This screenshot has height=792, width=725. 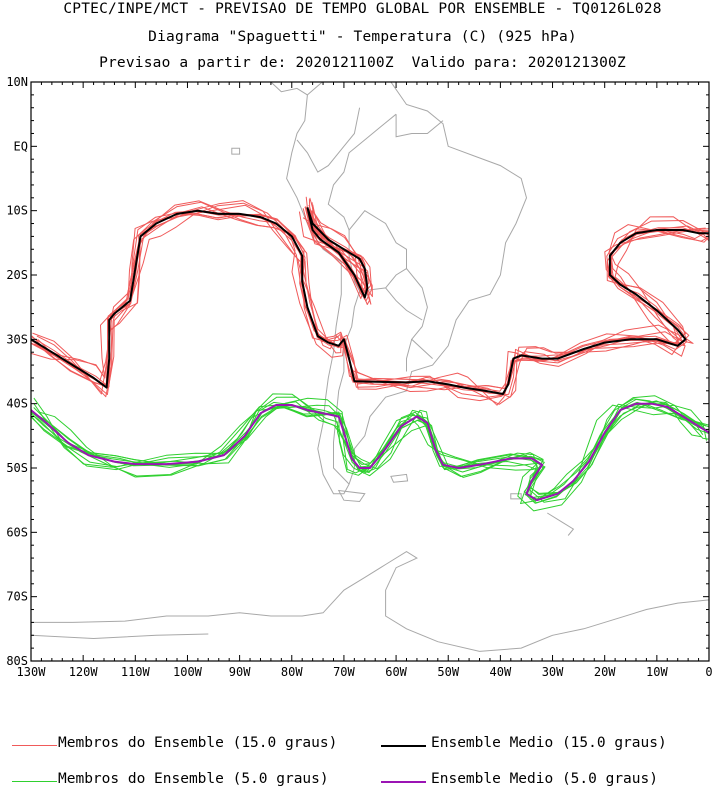 I want to click on legend-swatch-mean5, so click(x=403, y=782).